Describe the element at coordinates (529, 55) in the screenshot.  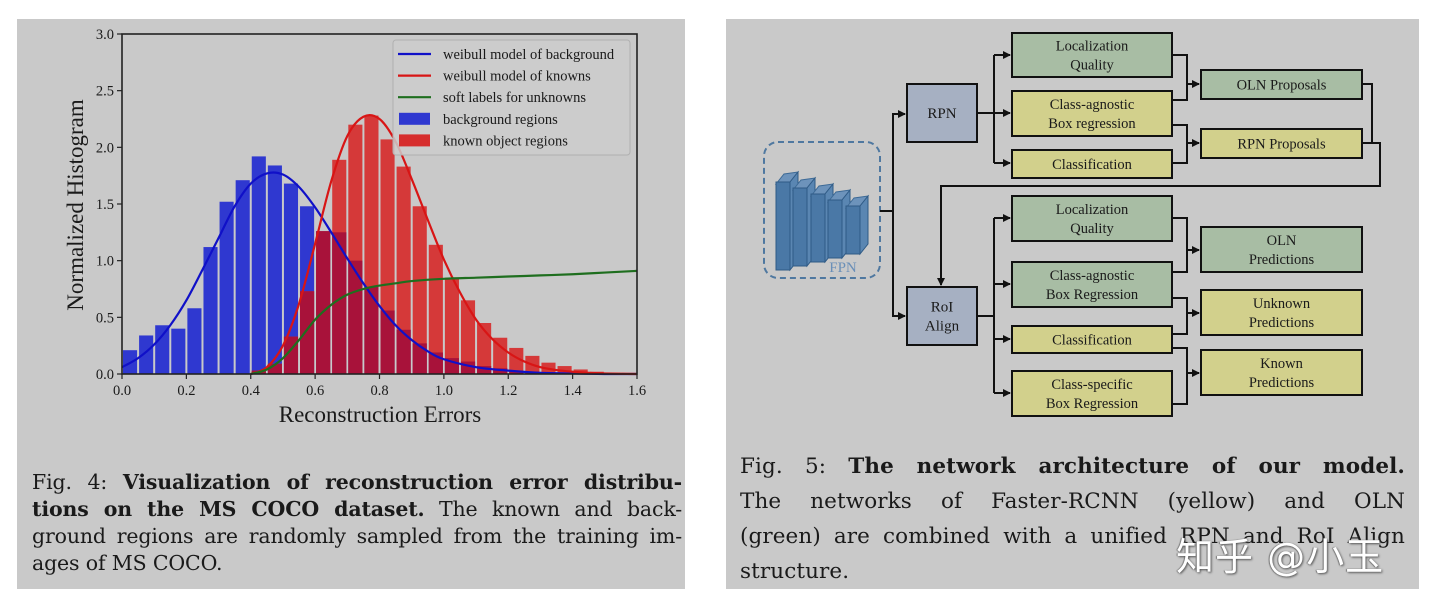
I see `legend-label: weibull model of background` at that location.